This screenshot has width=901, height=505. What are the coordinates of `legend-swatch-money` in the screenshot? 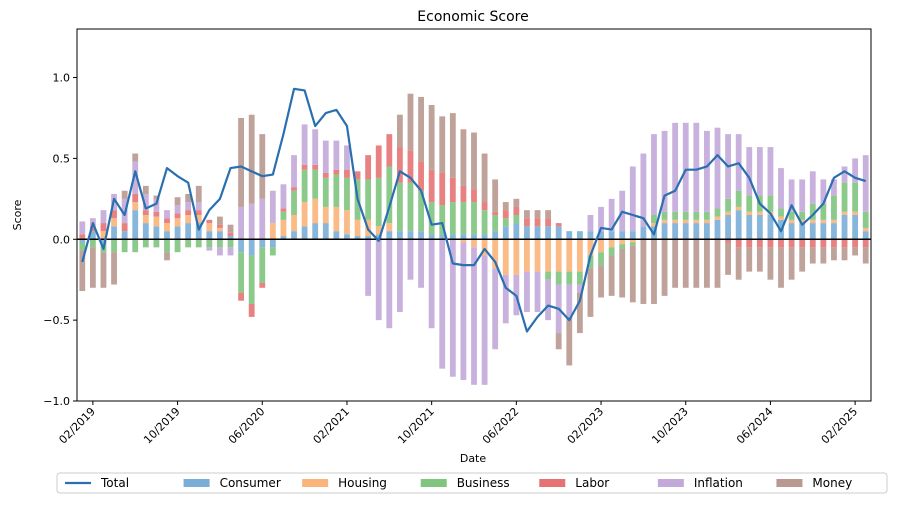 It's located at (789, 483).